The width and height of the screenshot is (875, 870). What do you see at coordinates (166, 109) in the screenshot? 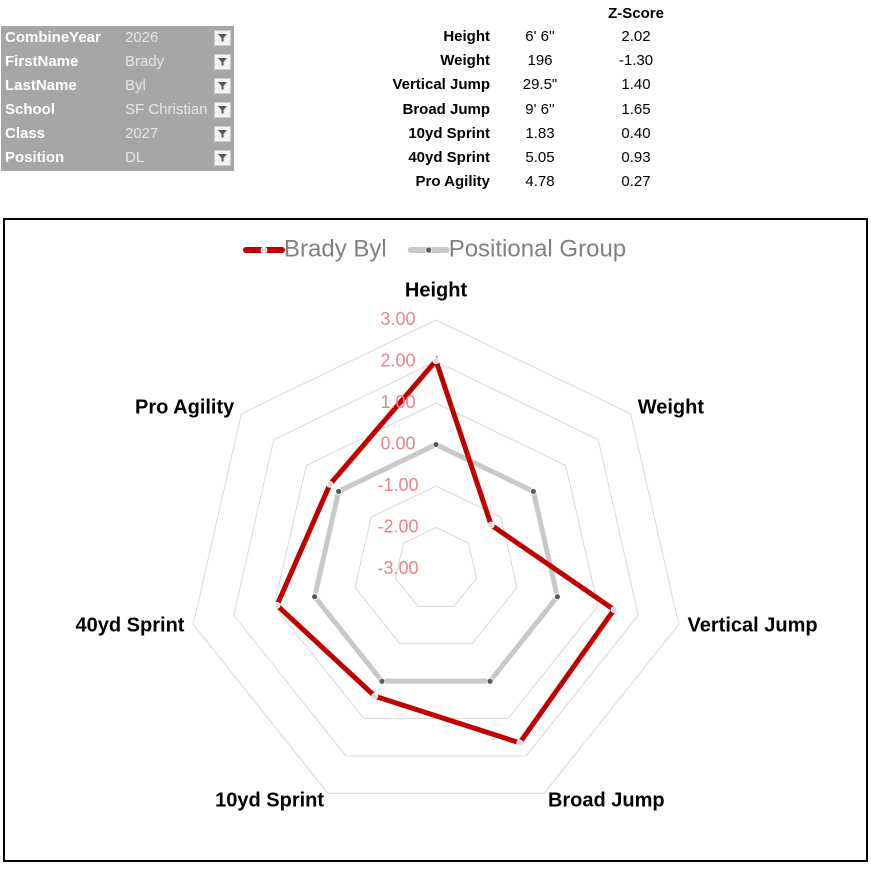
I see `filter-value: SF Christian` at bounding box center [166, 109].